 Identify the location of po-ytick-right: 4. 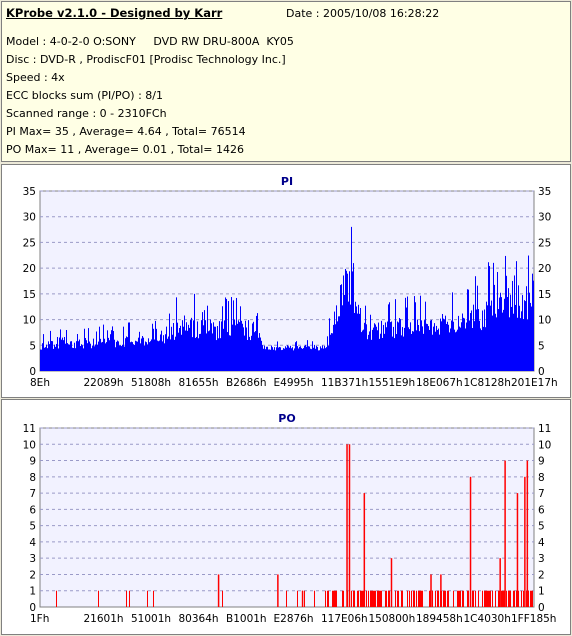
(541, 543).